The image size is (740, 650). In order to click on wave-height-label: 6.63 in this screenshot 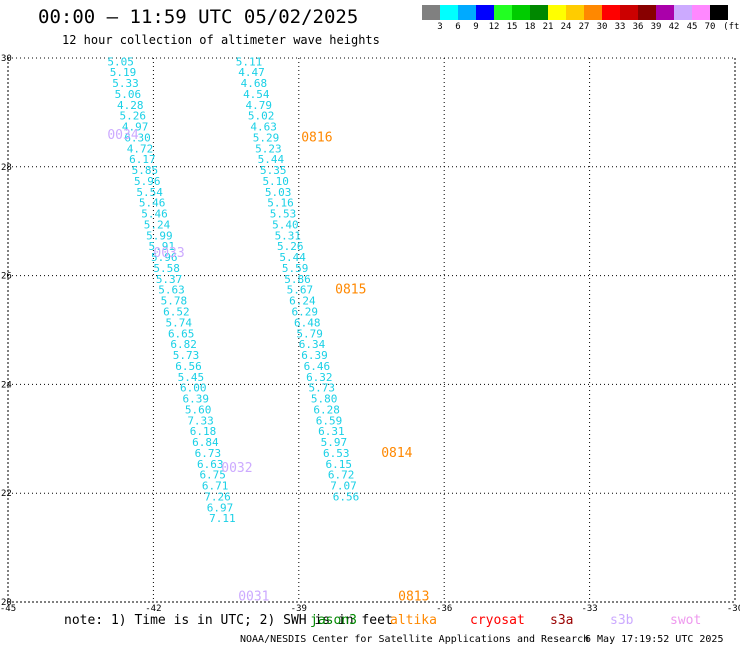, I will do `click(210, 464)`.